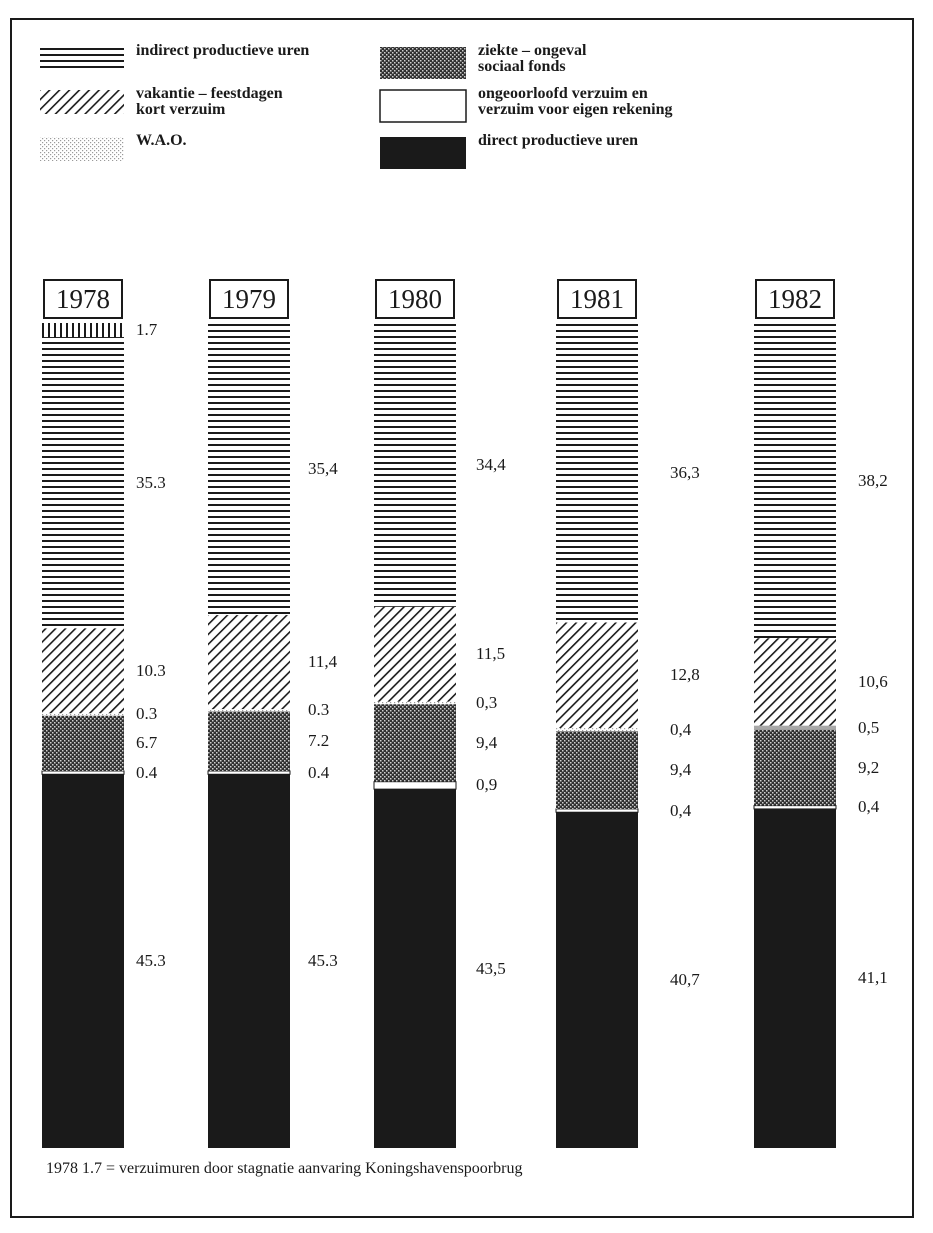  What do you see at coordinates (532, 58) in the screenshot?
I see `legend-label-ziekte: ziekte – ongeval sociaal fonds` at bounding box center [532, 58].